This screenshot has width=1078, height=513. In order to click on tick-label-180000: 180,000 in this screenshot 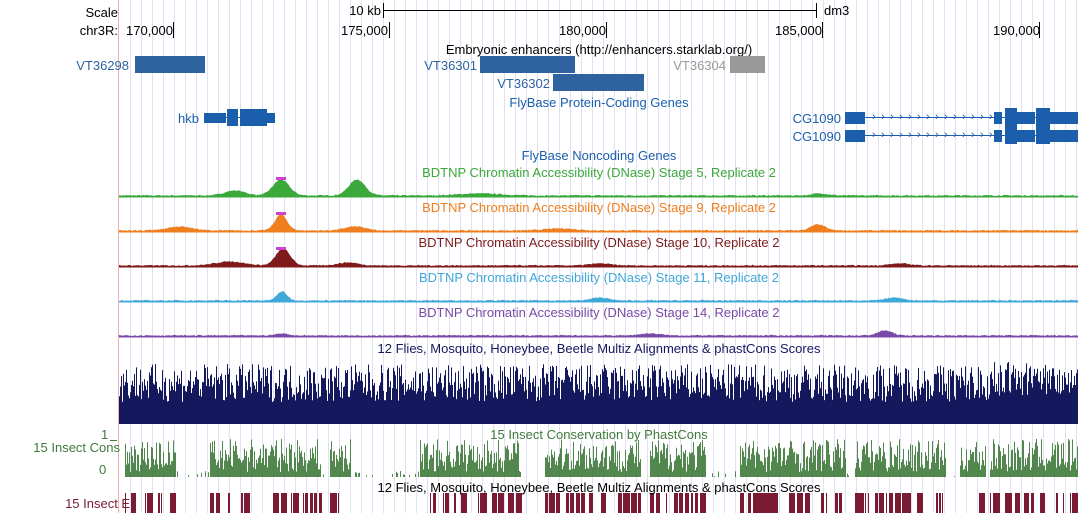, I will do `click(582, 30)`.